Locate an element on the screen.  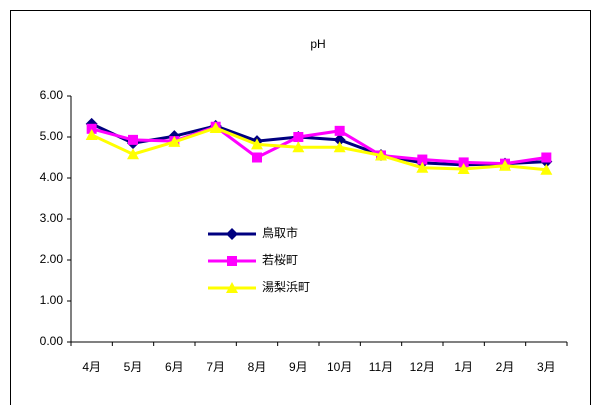
y-tick-label: 4.00 is located at coordinates (52, 177).